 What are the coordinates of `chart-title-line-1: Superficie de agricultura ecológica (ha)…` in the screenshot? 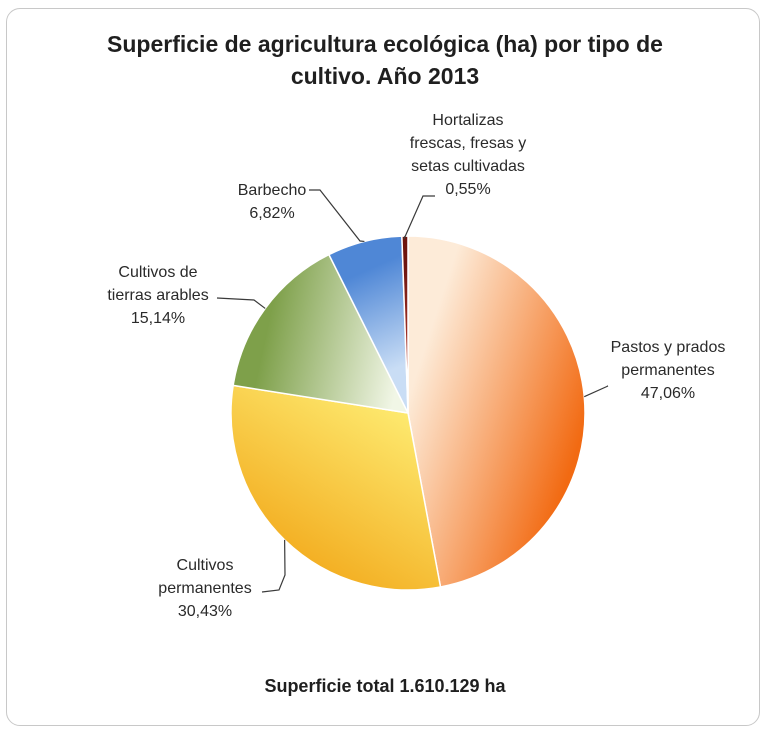 It's located at (385, 44).